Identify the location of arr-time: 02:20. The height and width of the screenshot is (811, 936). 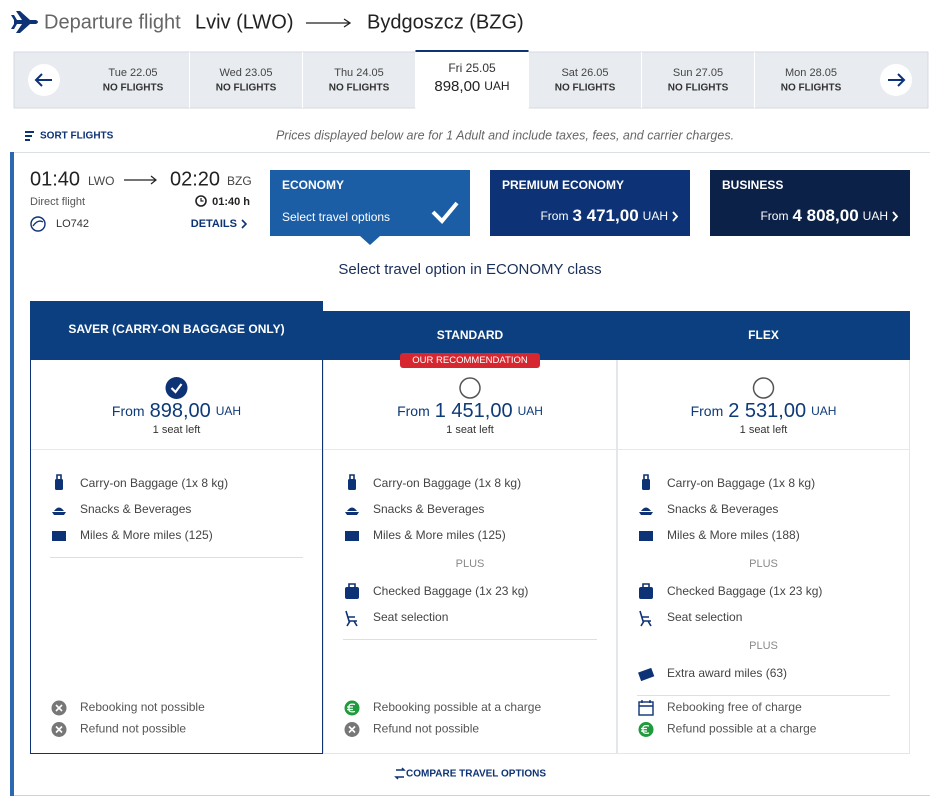
(195, 179).